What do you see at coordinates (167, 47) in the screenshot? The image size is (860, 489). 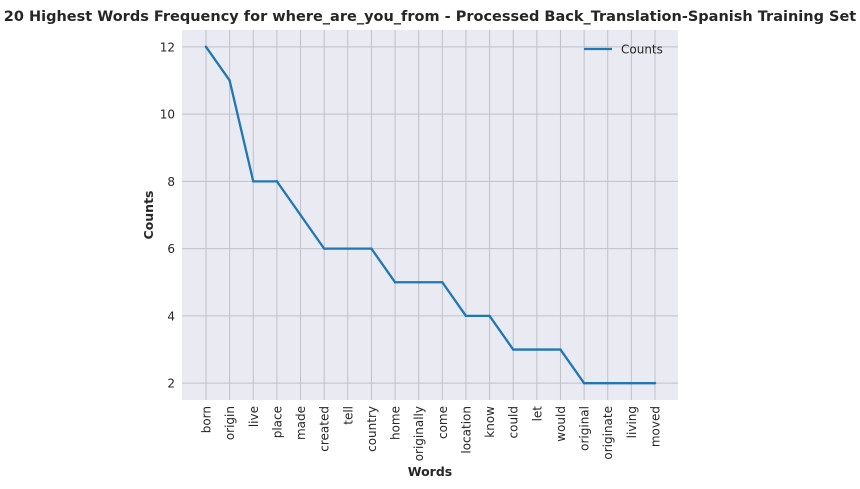 I see `y-tick-label-12: 12` at bounding box center [167, 47].